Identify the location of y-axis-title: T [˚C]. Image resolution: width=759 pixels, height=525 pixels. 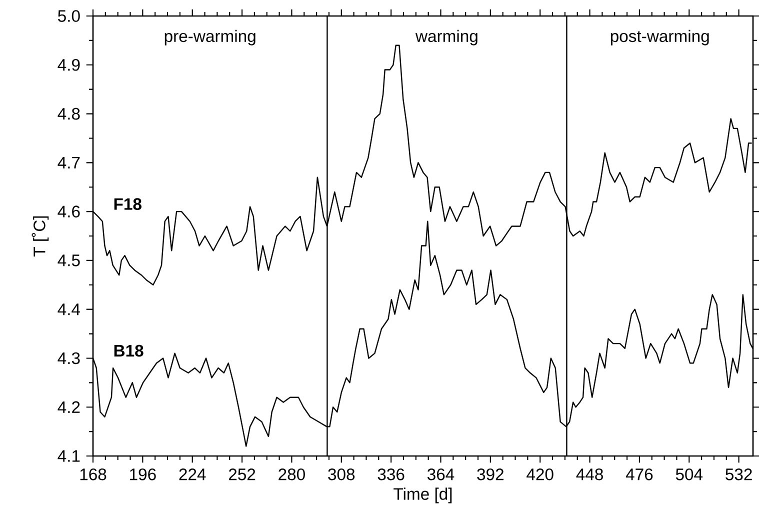
(40, 236).